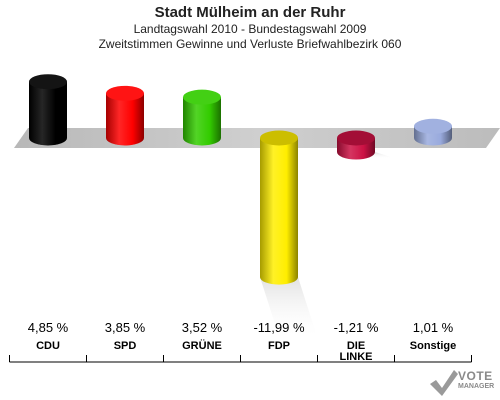 This screenshot has height=400, width=500. What do you see at coordinates (356, 346) in the screenshot?
I see `category-label-die-linke: DIE` at bounding box center [356, 346].